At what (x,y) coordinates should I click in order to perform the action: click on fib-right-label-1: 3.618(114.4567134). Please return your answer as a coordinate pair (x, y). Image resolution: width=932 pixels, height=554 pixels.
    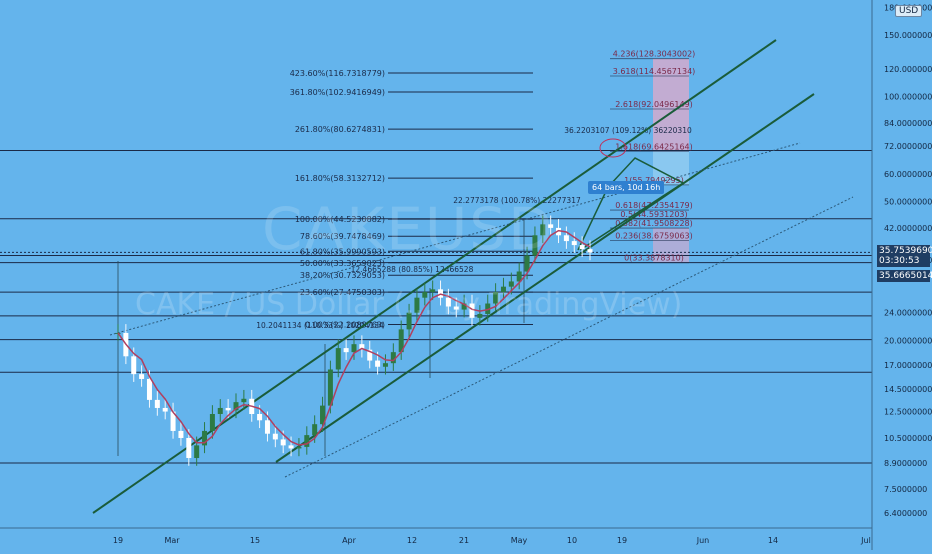
    Looking at the image, I should click on (654, 71).